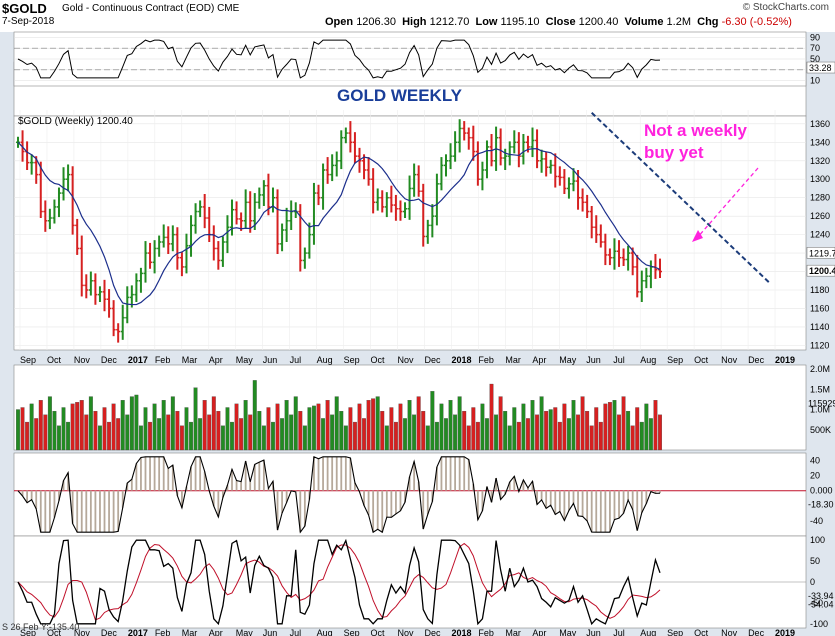  What do you see at coordinates (727, 203) in the screenshot?
I see `annotation-arrow` at bounding box center [727, 203].